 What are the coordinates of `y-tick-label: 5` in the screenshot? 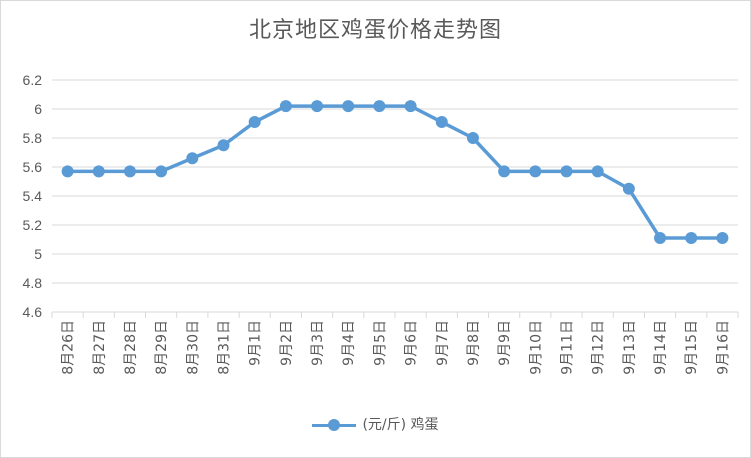 It's located at (38, 254).